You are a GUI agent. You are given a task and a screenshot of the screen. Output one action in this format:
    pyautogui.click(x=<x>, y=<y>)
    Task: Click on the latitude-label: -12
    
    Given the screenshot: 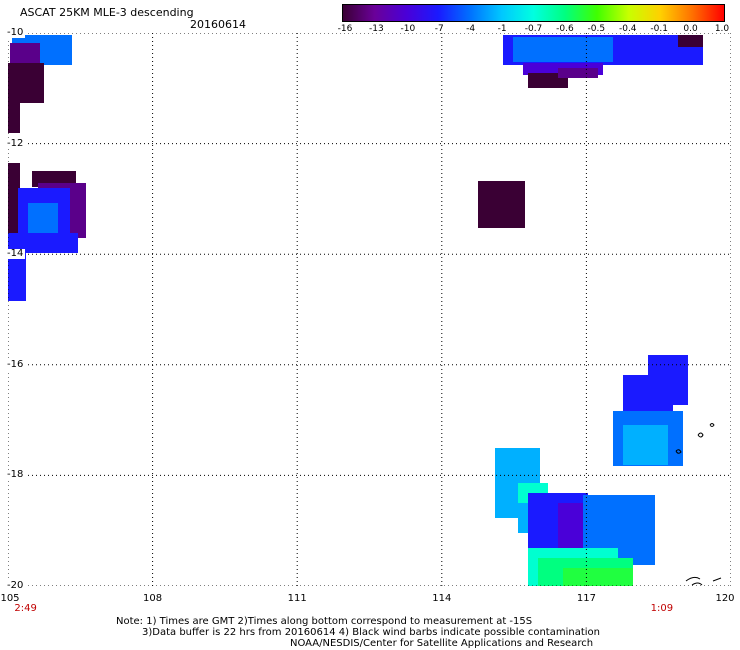 What is the action you would take?
    pyautogui.click(x=16, y=143)
    